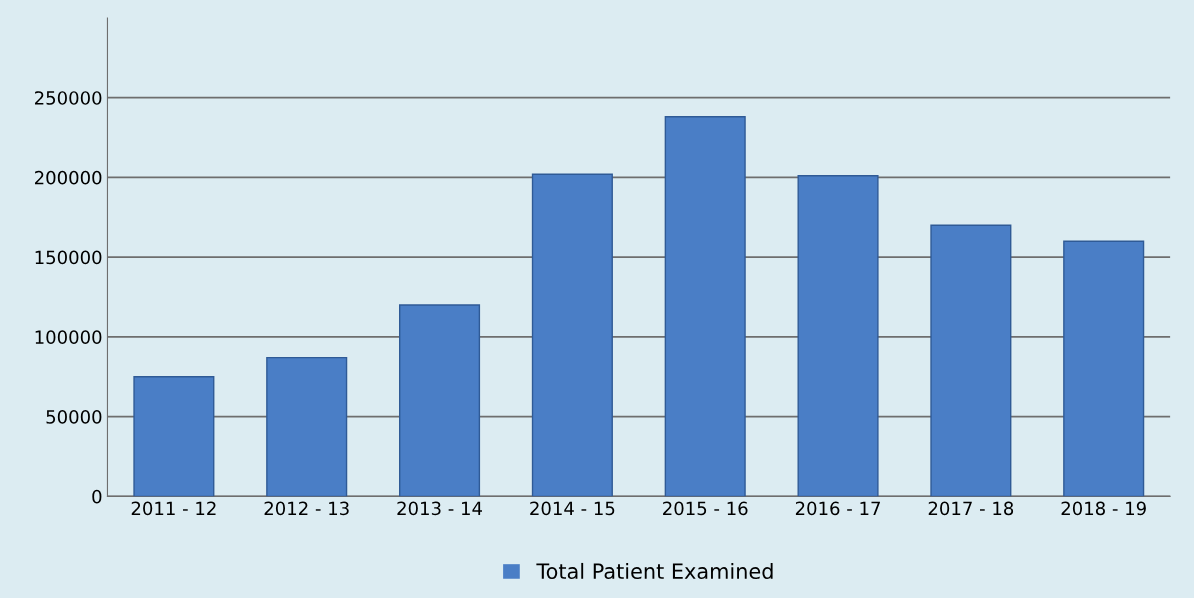  What do you see at coordinates (306, 508) in the screenshot?
I see `x-tick-label: 2012 - 13` at bounding box center [306, 508].